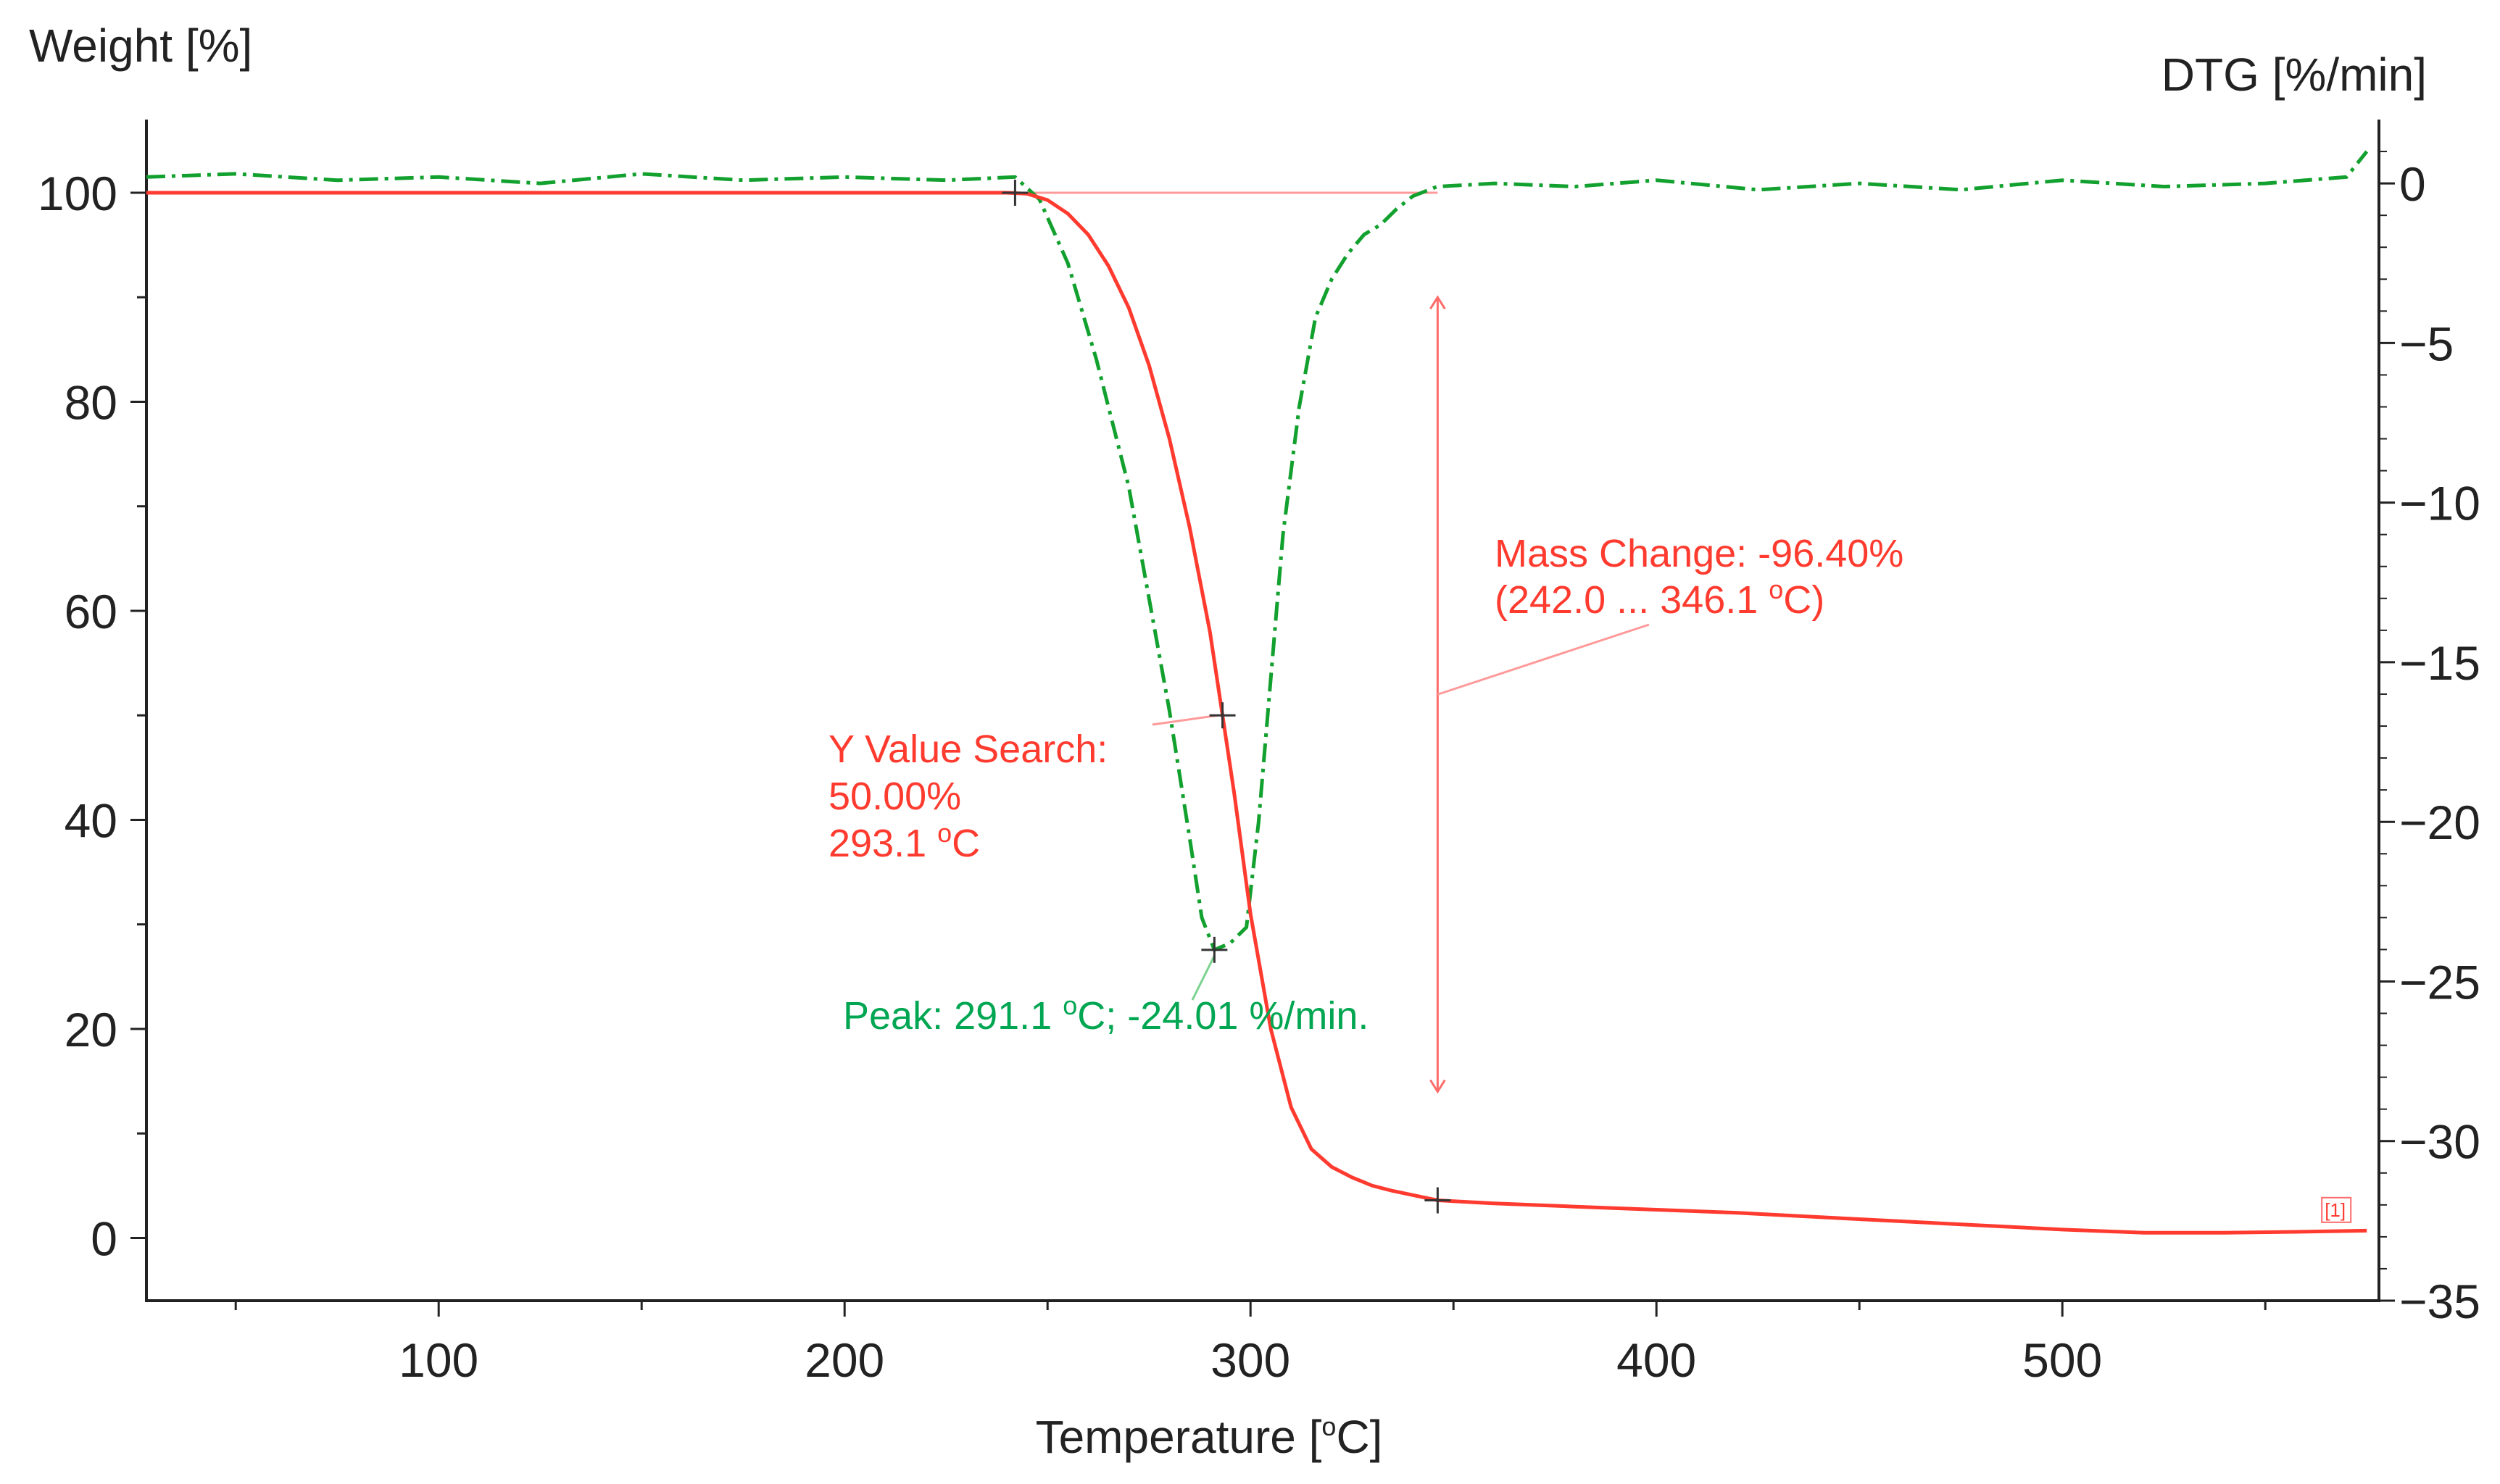 The image size is (2500, 1484). Describe the element at coordinates (904, 842) in the screenshot. I see `y-search-temperature-value: 293.1 oC` at that location.